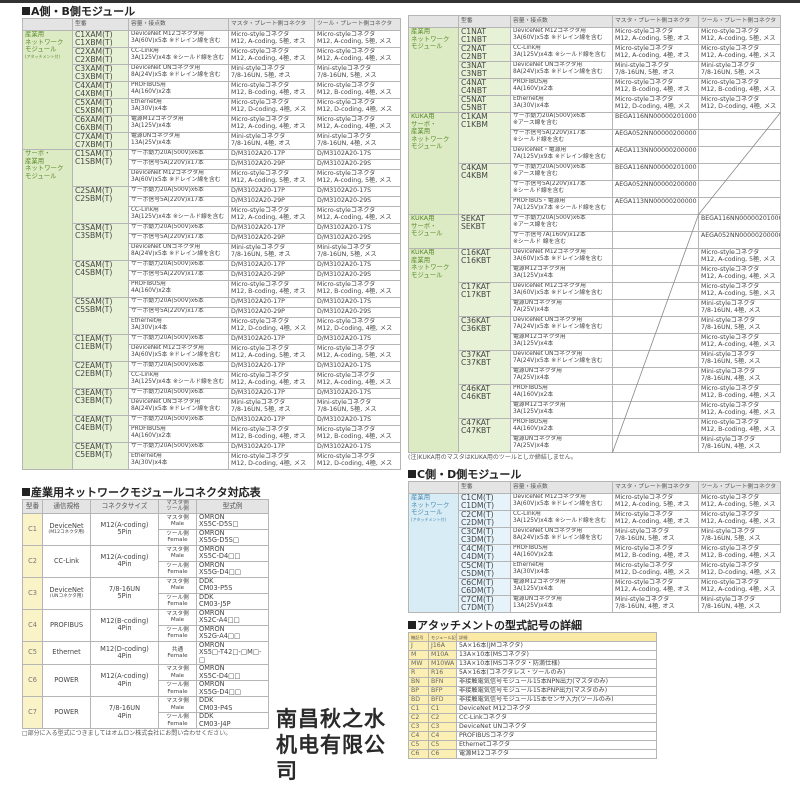  Describe the element at coordinates (66, 652) in the screenshot. I see `standard-label: Ethernet` at that location.